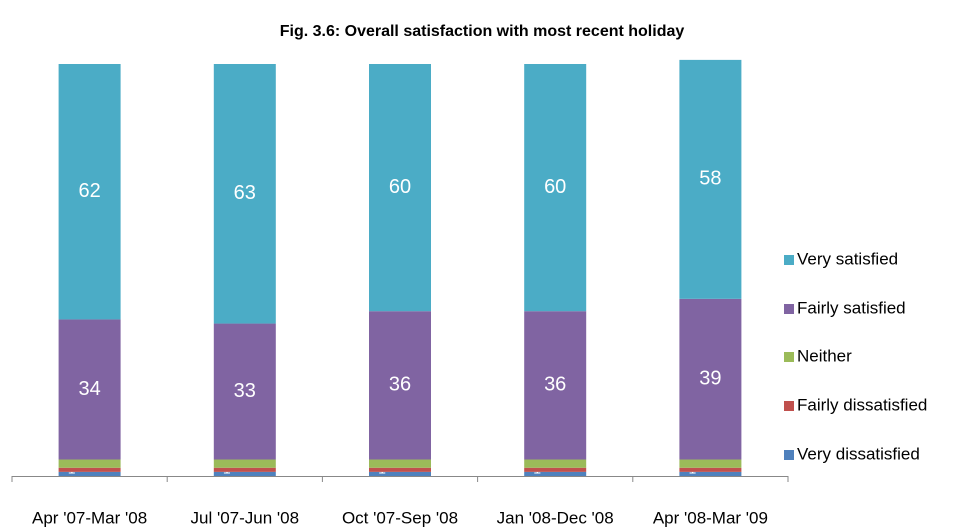 This screenshot has height=528, width=965. I want to click on legend-label: Neither, so click(824, 355).